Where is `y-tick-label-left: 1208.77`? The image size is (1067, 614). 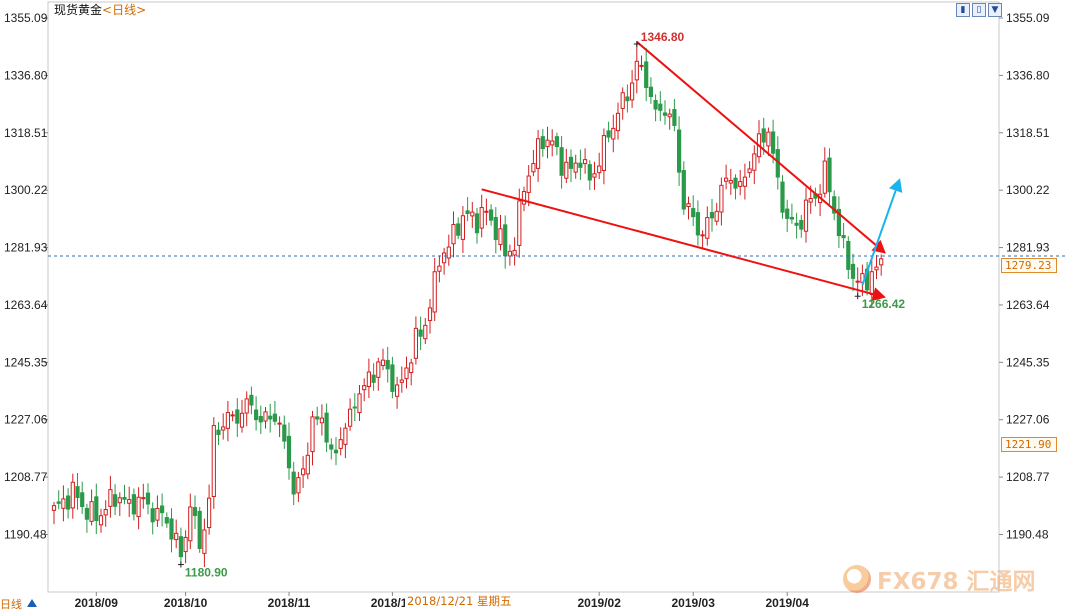 y-tick-label-left: 1208.77 is located at coordinates (26, 477).